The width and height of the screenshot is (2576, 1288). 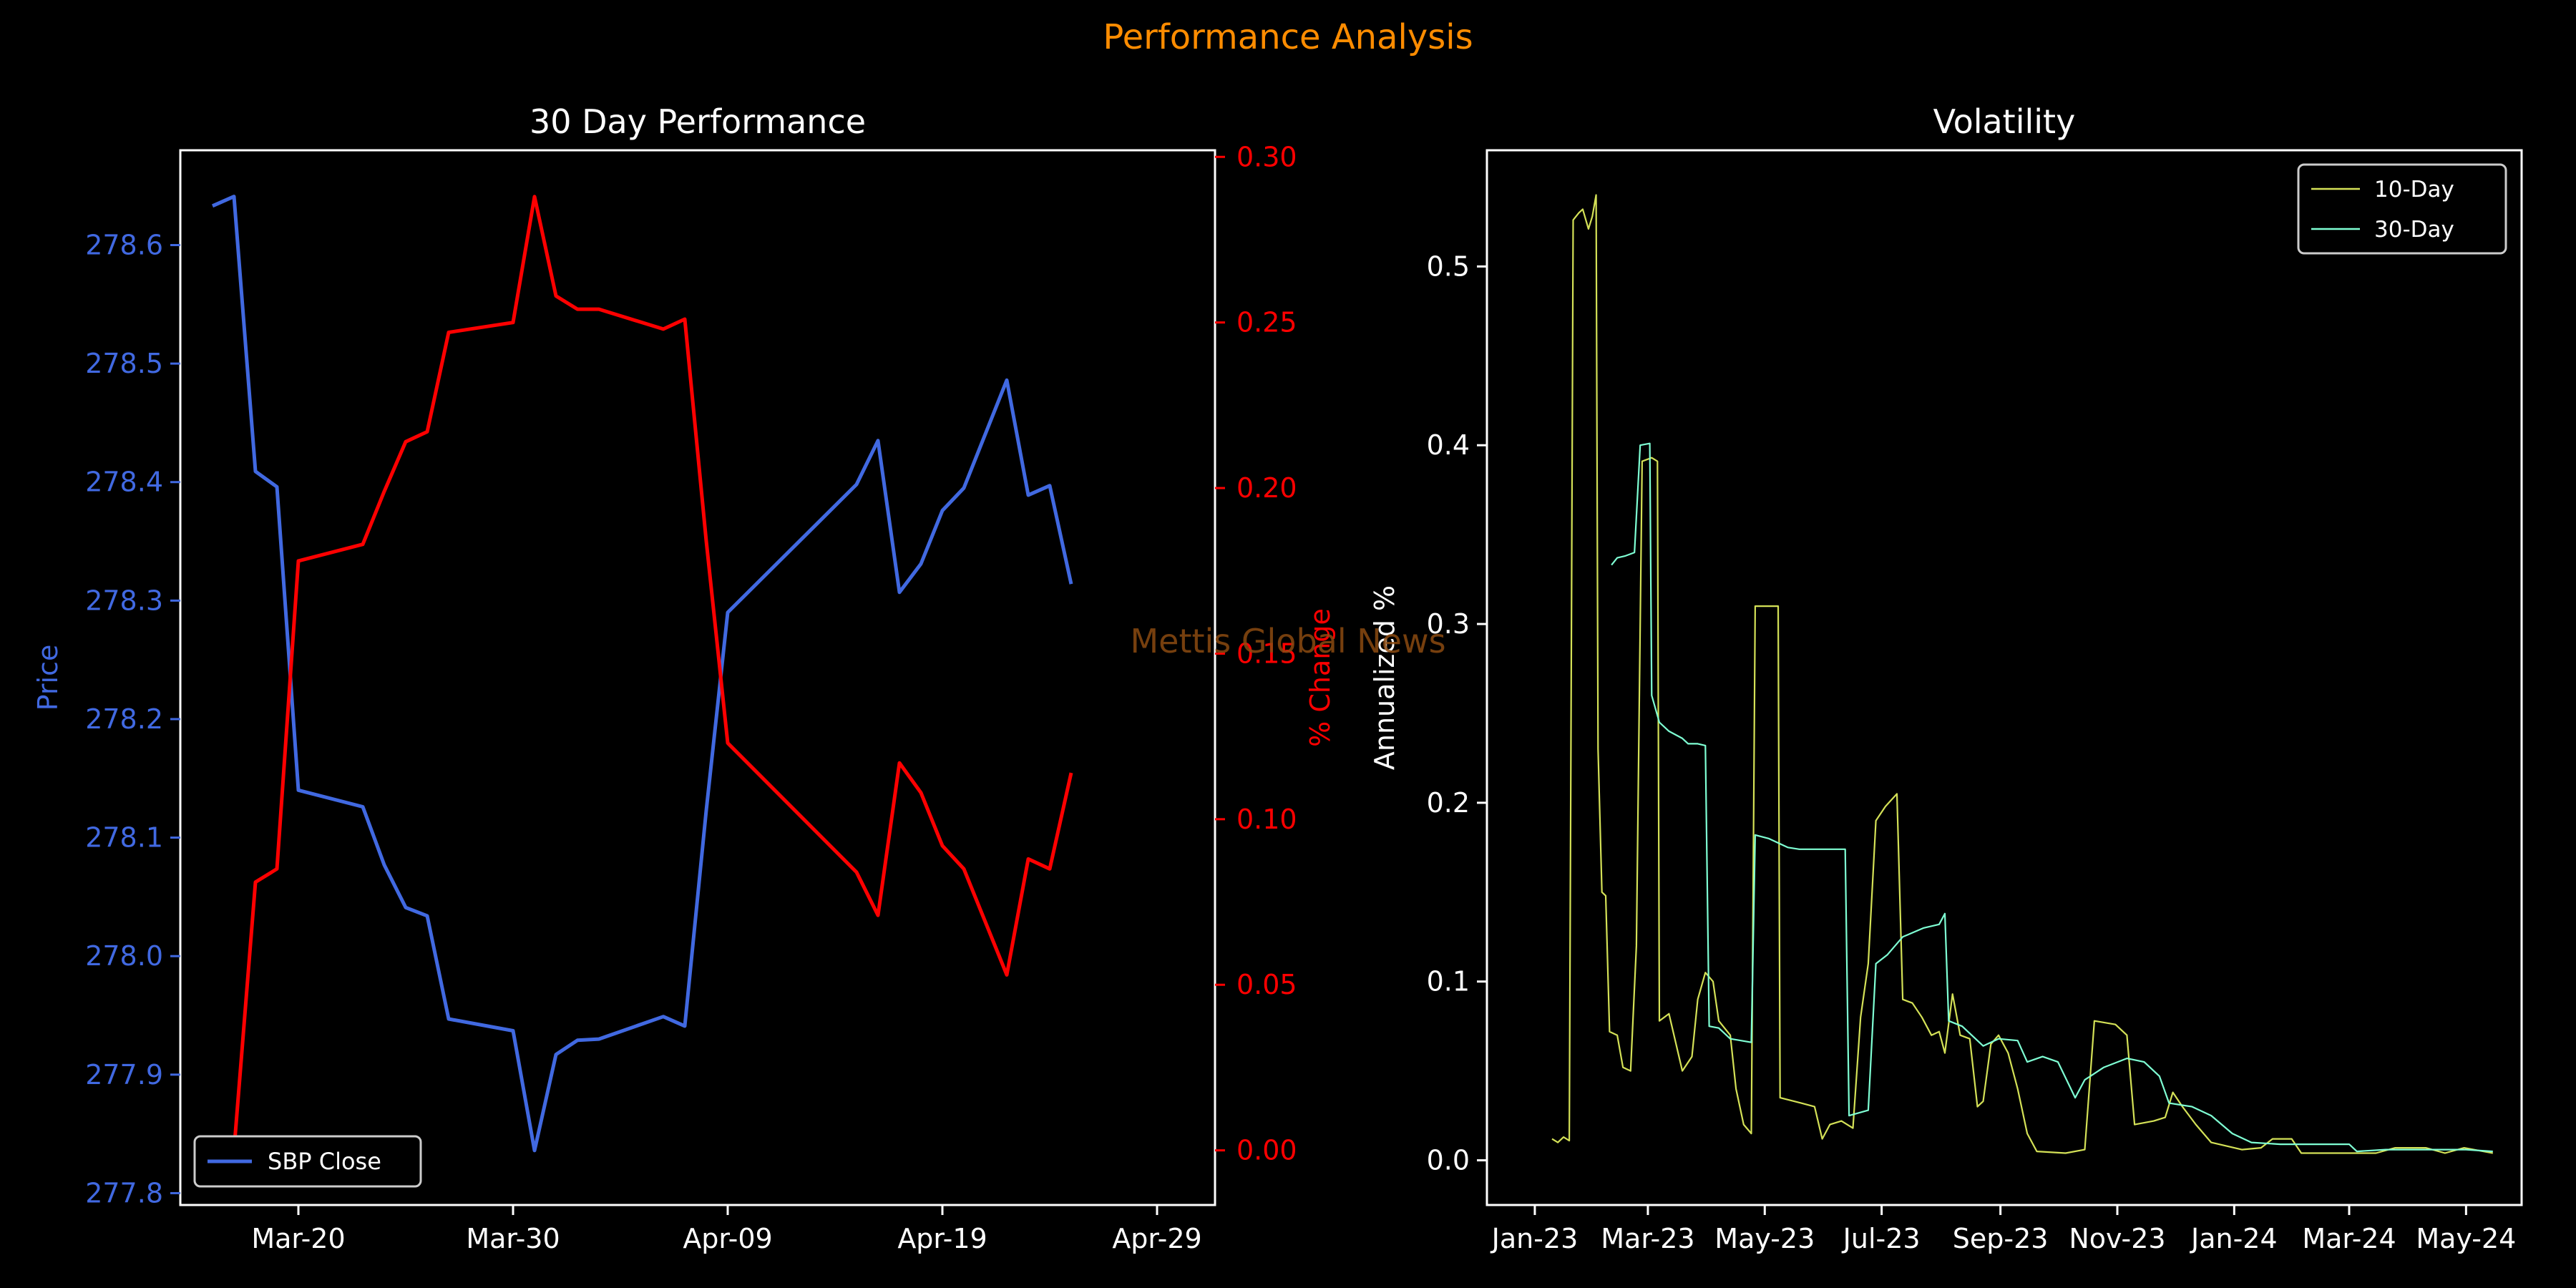 What do you see at coordinates (1266, 156) in the screenshot?
I see `y-right-tick-label: 0.30` at bounding box center [1266, 156].